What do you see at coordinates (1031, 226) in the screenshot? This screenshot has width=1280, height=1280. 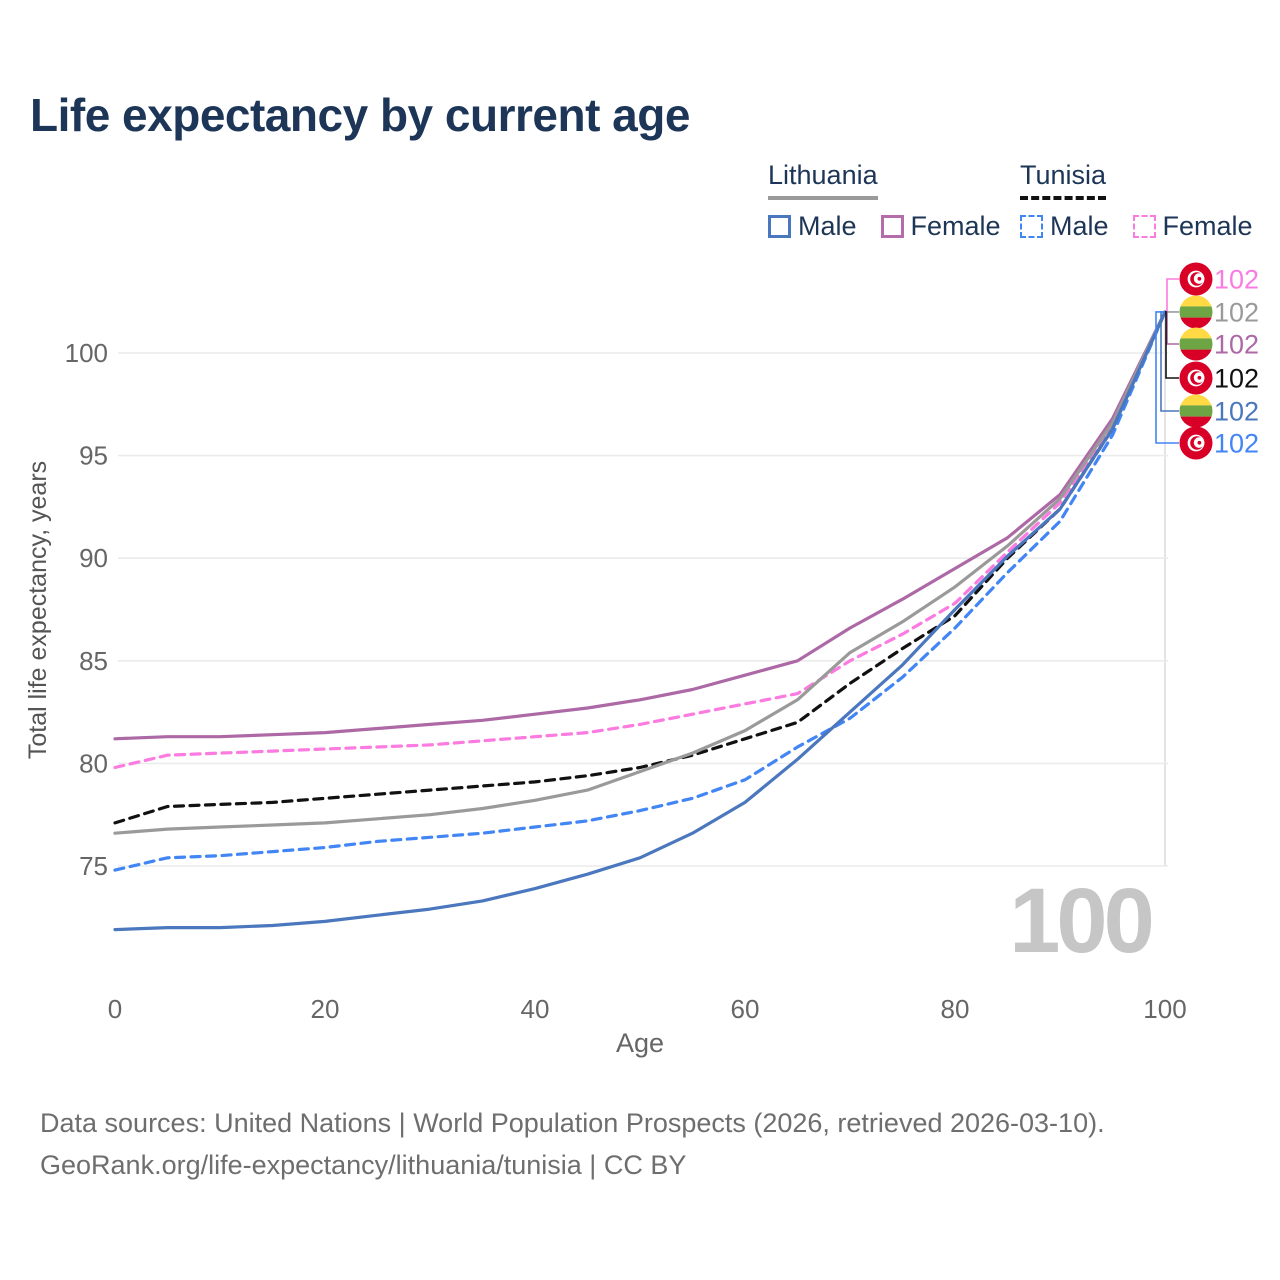 I see `tunisia-male-swatch-icon` at bounding box center [1031, 226].